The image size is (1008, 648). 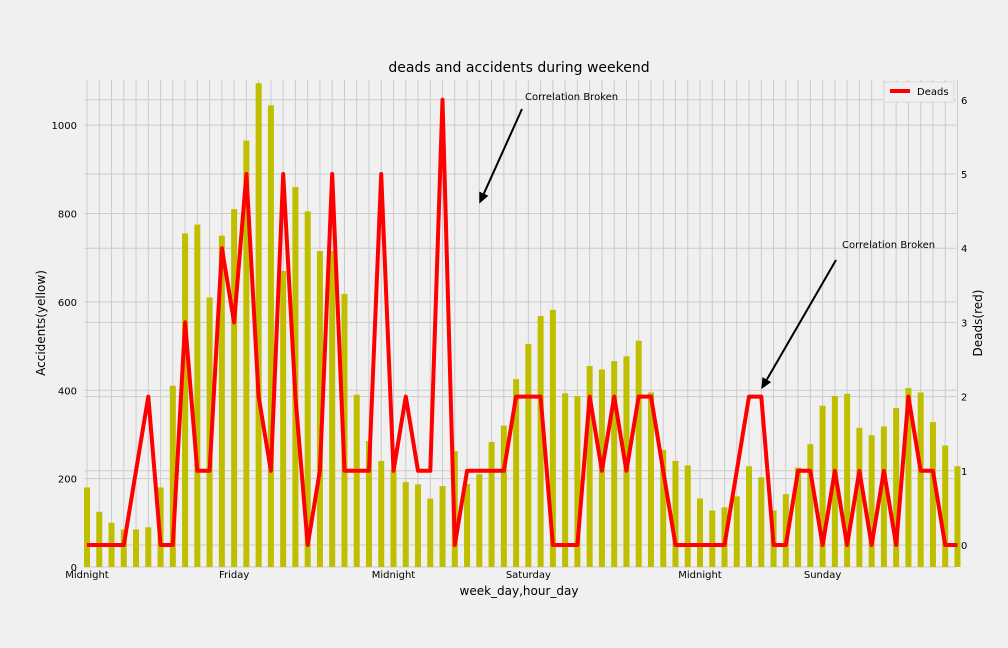 I want to click on right-tick-label: 6, so click(x=964, y=101).